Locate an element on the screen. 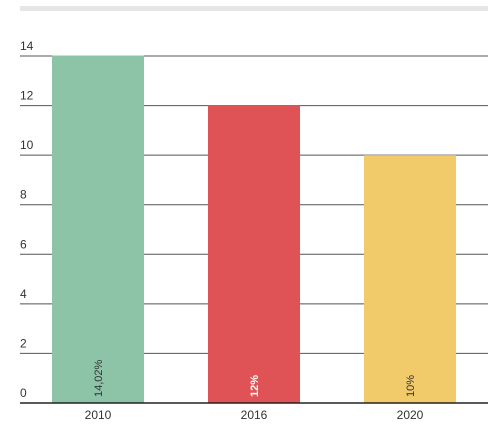 The image size is (500, 434). y-tick-label: 8 is located at coordinates (23, 195).